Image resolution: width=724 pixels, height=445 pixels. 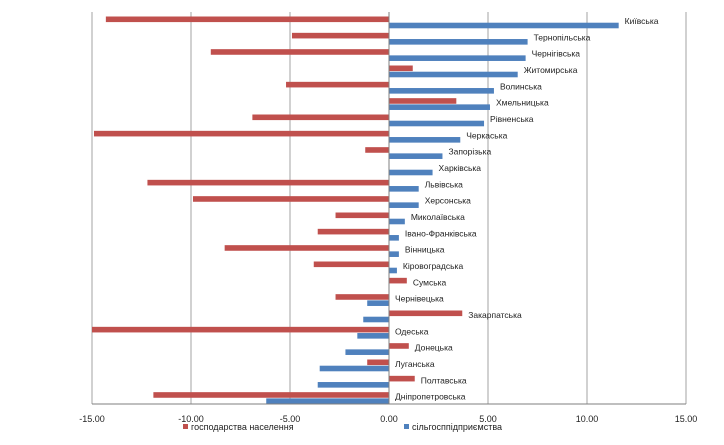 I want to click on x-tick-label: 5.00, so click(x=488, y=419).